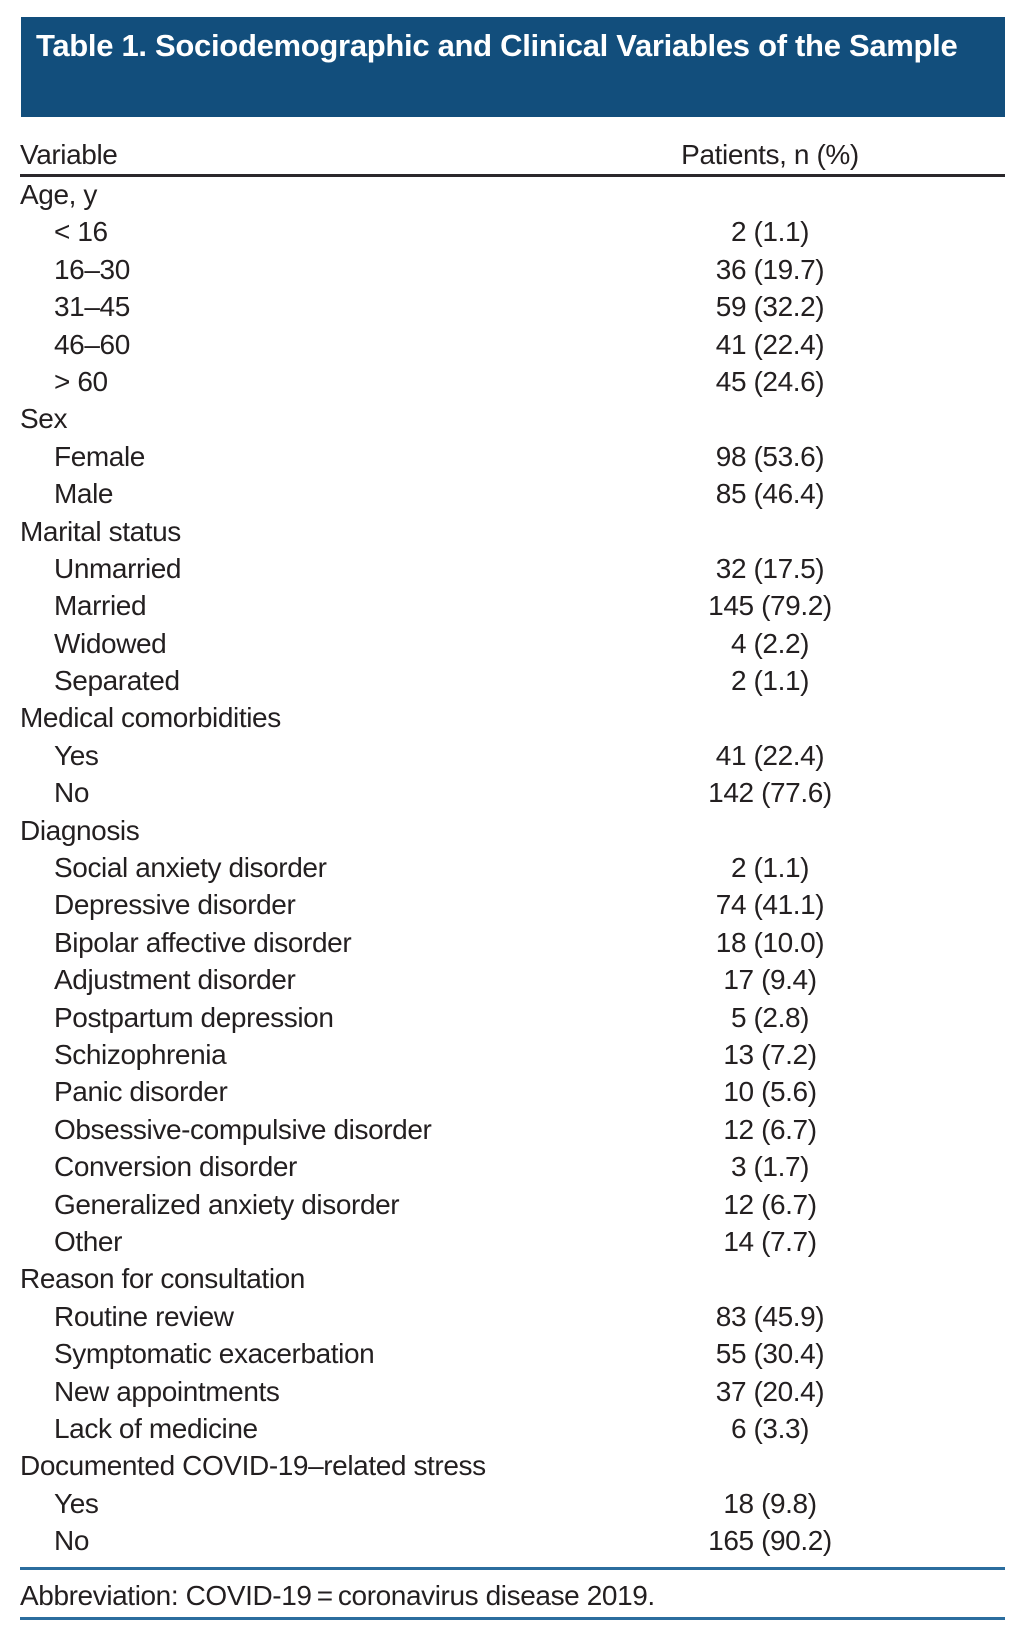  What do you see at coordinates (76, 1503) in the screenshot?
I see `variable-cell: Yes` at bounding box center [76, 1503].